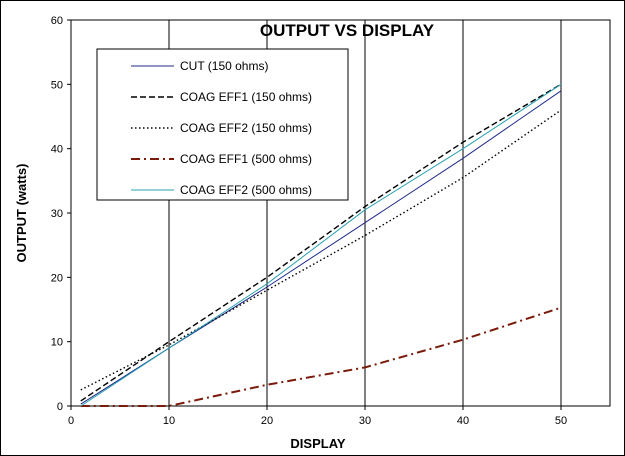 Image resolution: width=625 pixels, height=456 pixels. Describe the element at coordinates (246, 159) in the screenshot. I see `legend-label-4: COAG EFF1 (500 ohms)` at that location.